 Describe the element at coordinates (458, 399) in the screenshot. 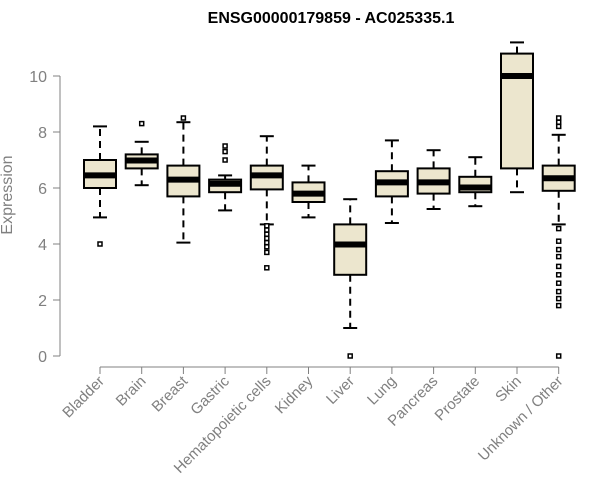

I see `x-tick-label: Prostate` at that location.